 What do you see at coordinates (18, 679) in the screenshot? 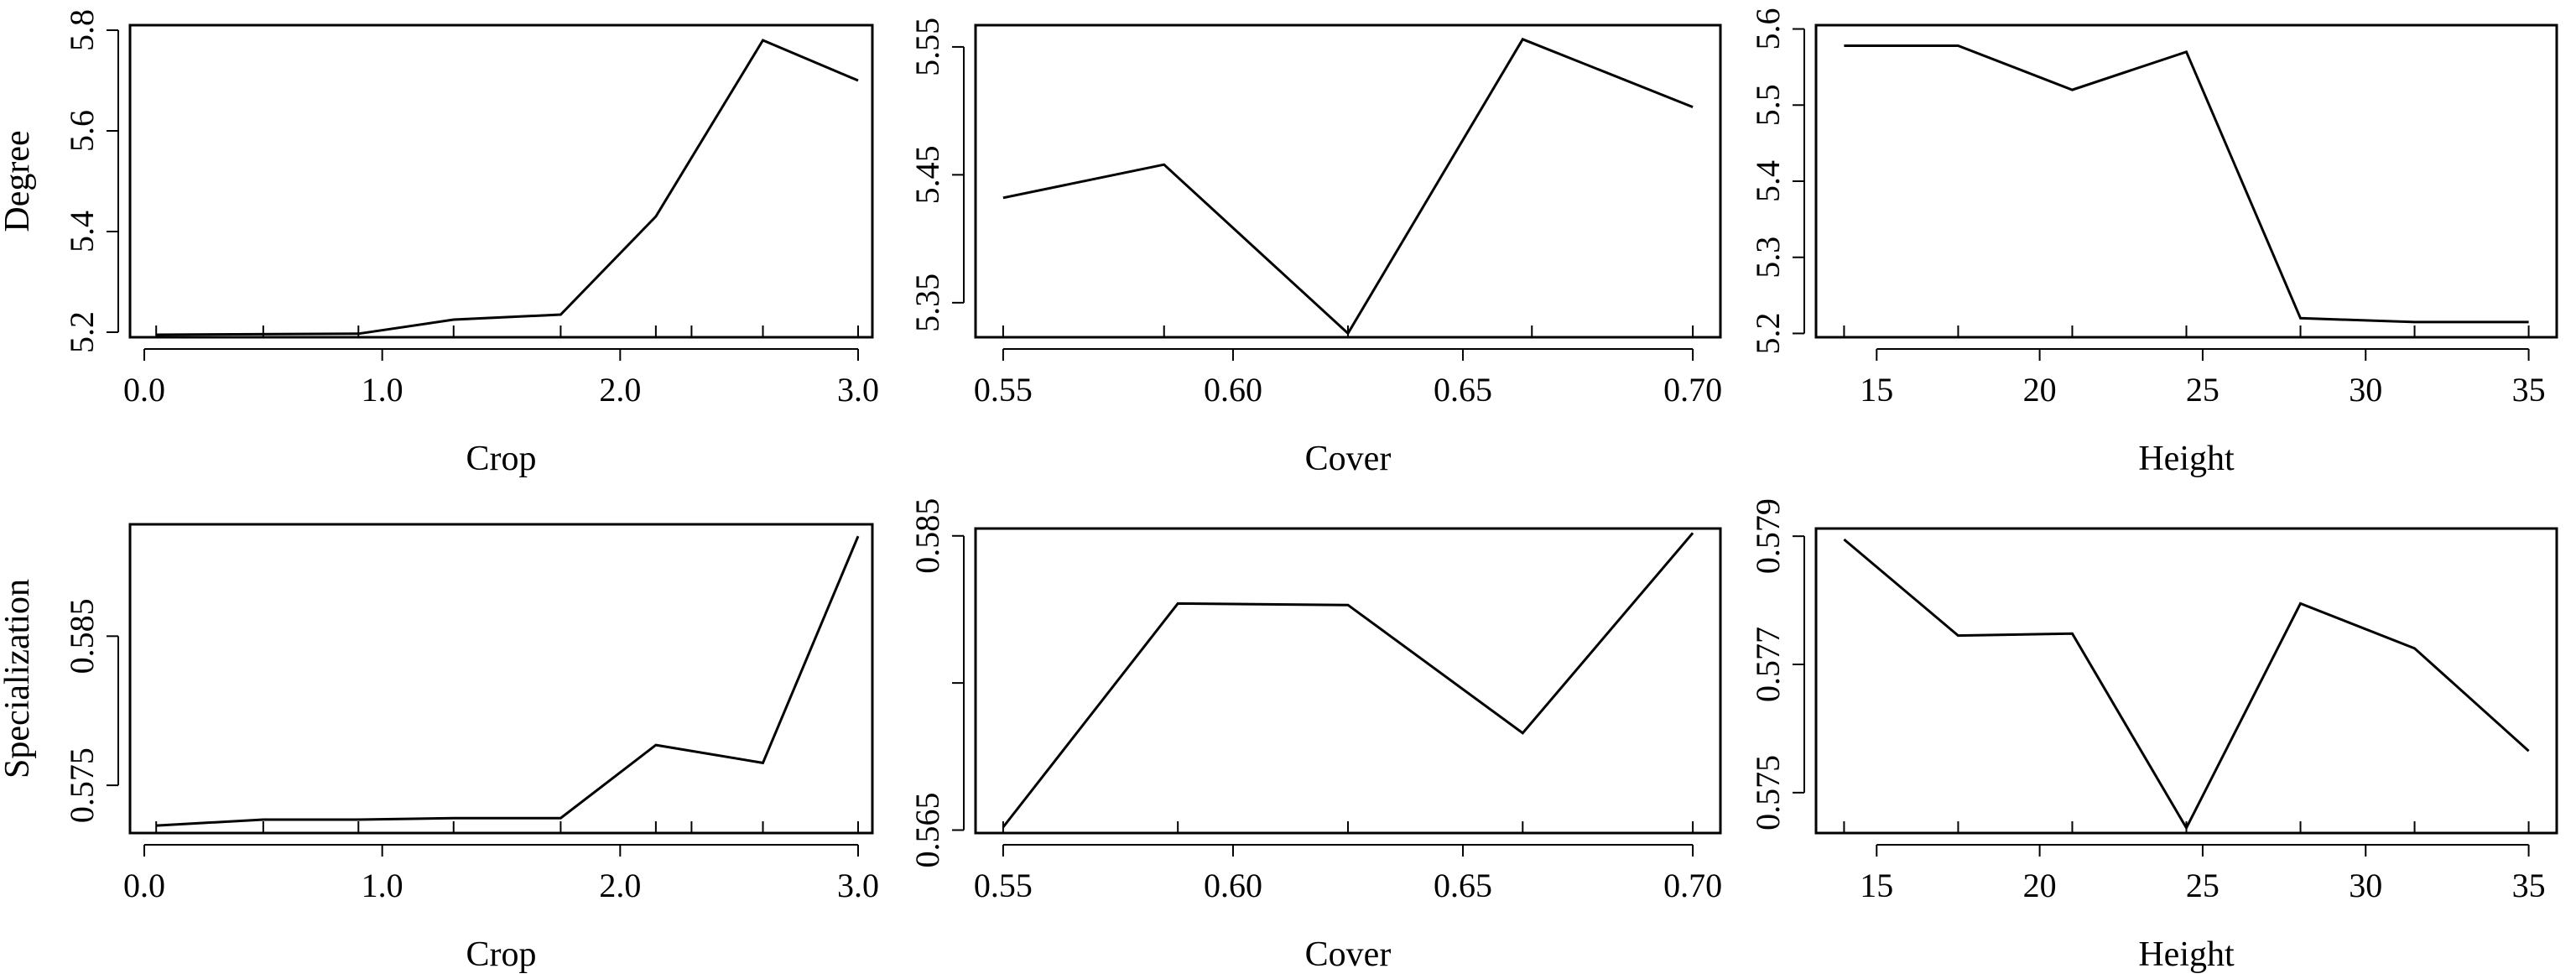
I see `y-axis-title: Specialization` at bounding box center [18, 679].